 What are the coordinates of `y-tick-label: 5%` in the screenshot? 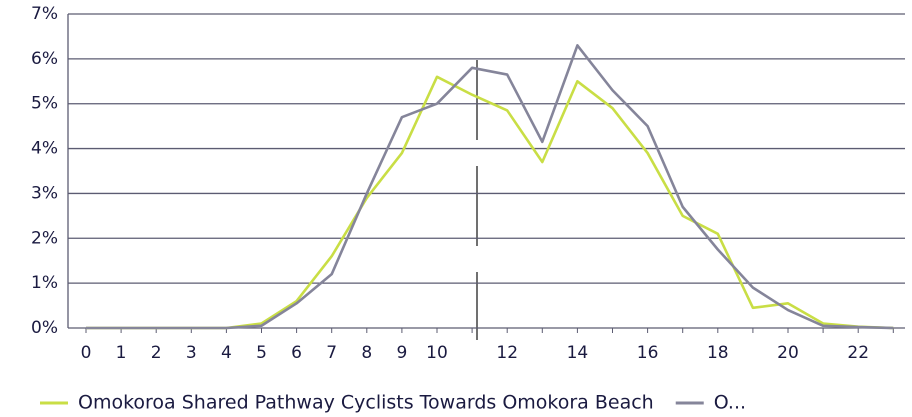 It's located at (44, 104).